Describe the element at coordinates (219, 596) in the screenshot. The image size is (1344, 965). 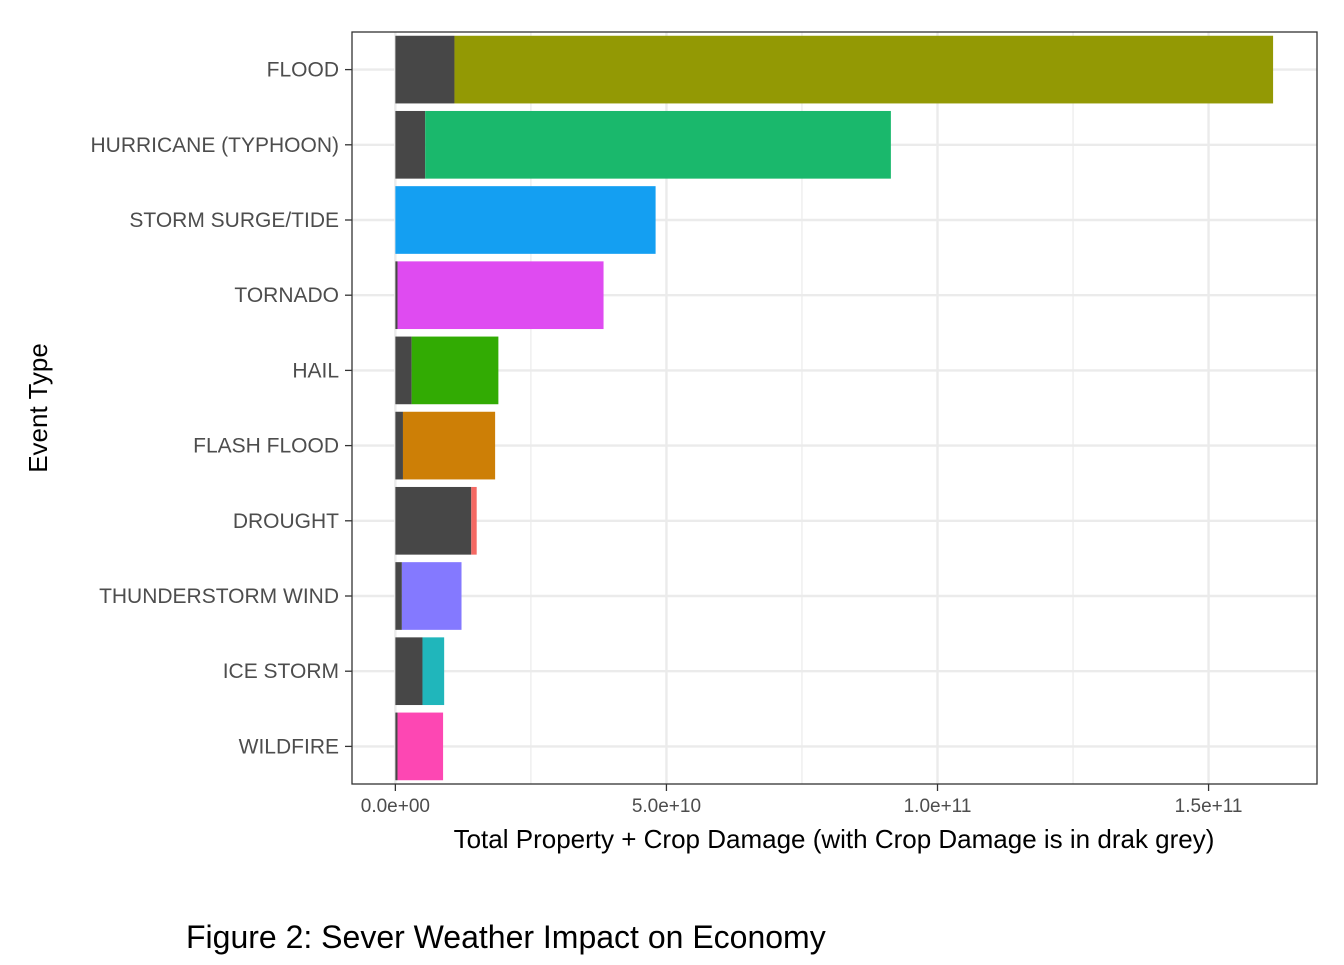
I see `y-tick-label: THUNDERSTORM WIND` at that location.